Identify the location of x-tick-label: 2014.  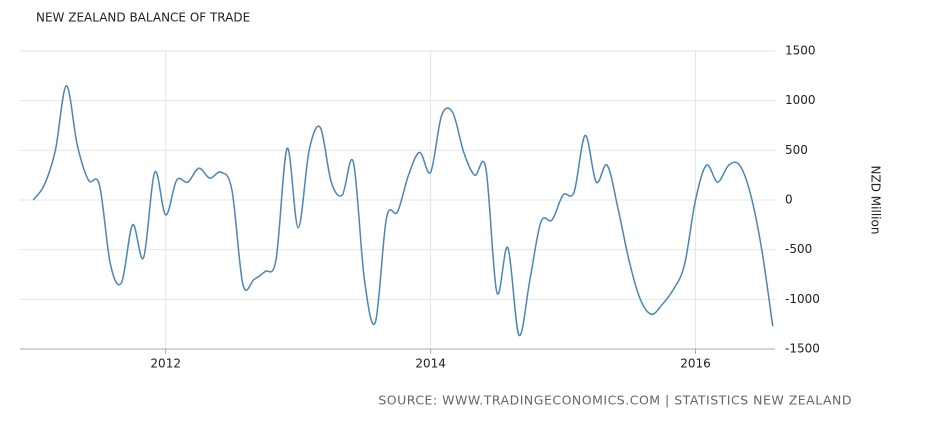
(430, 364).